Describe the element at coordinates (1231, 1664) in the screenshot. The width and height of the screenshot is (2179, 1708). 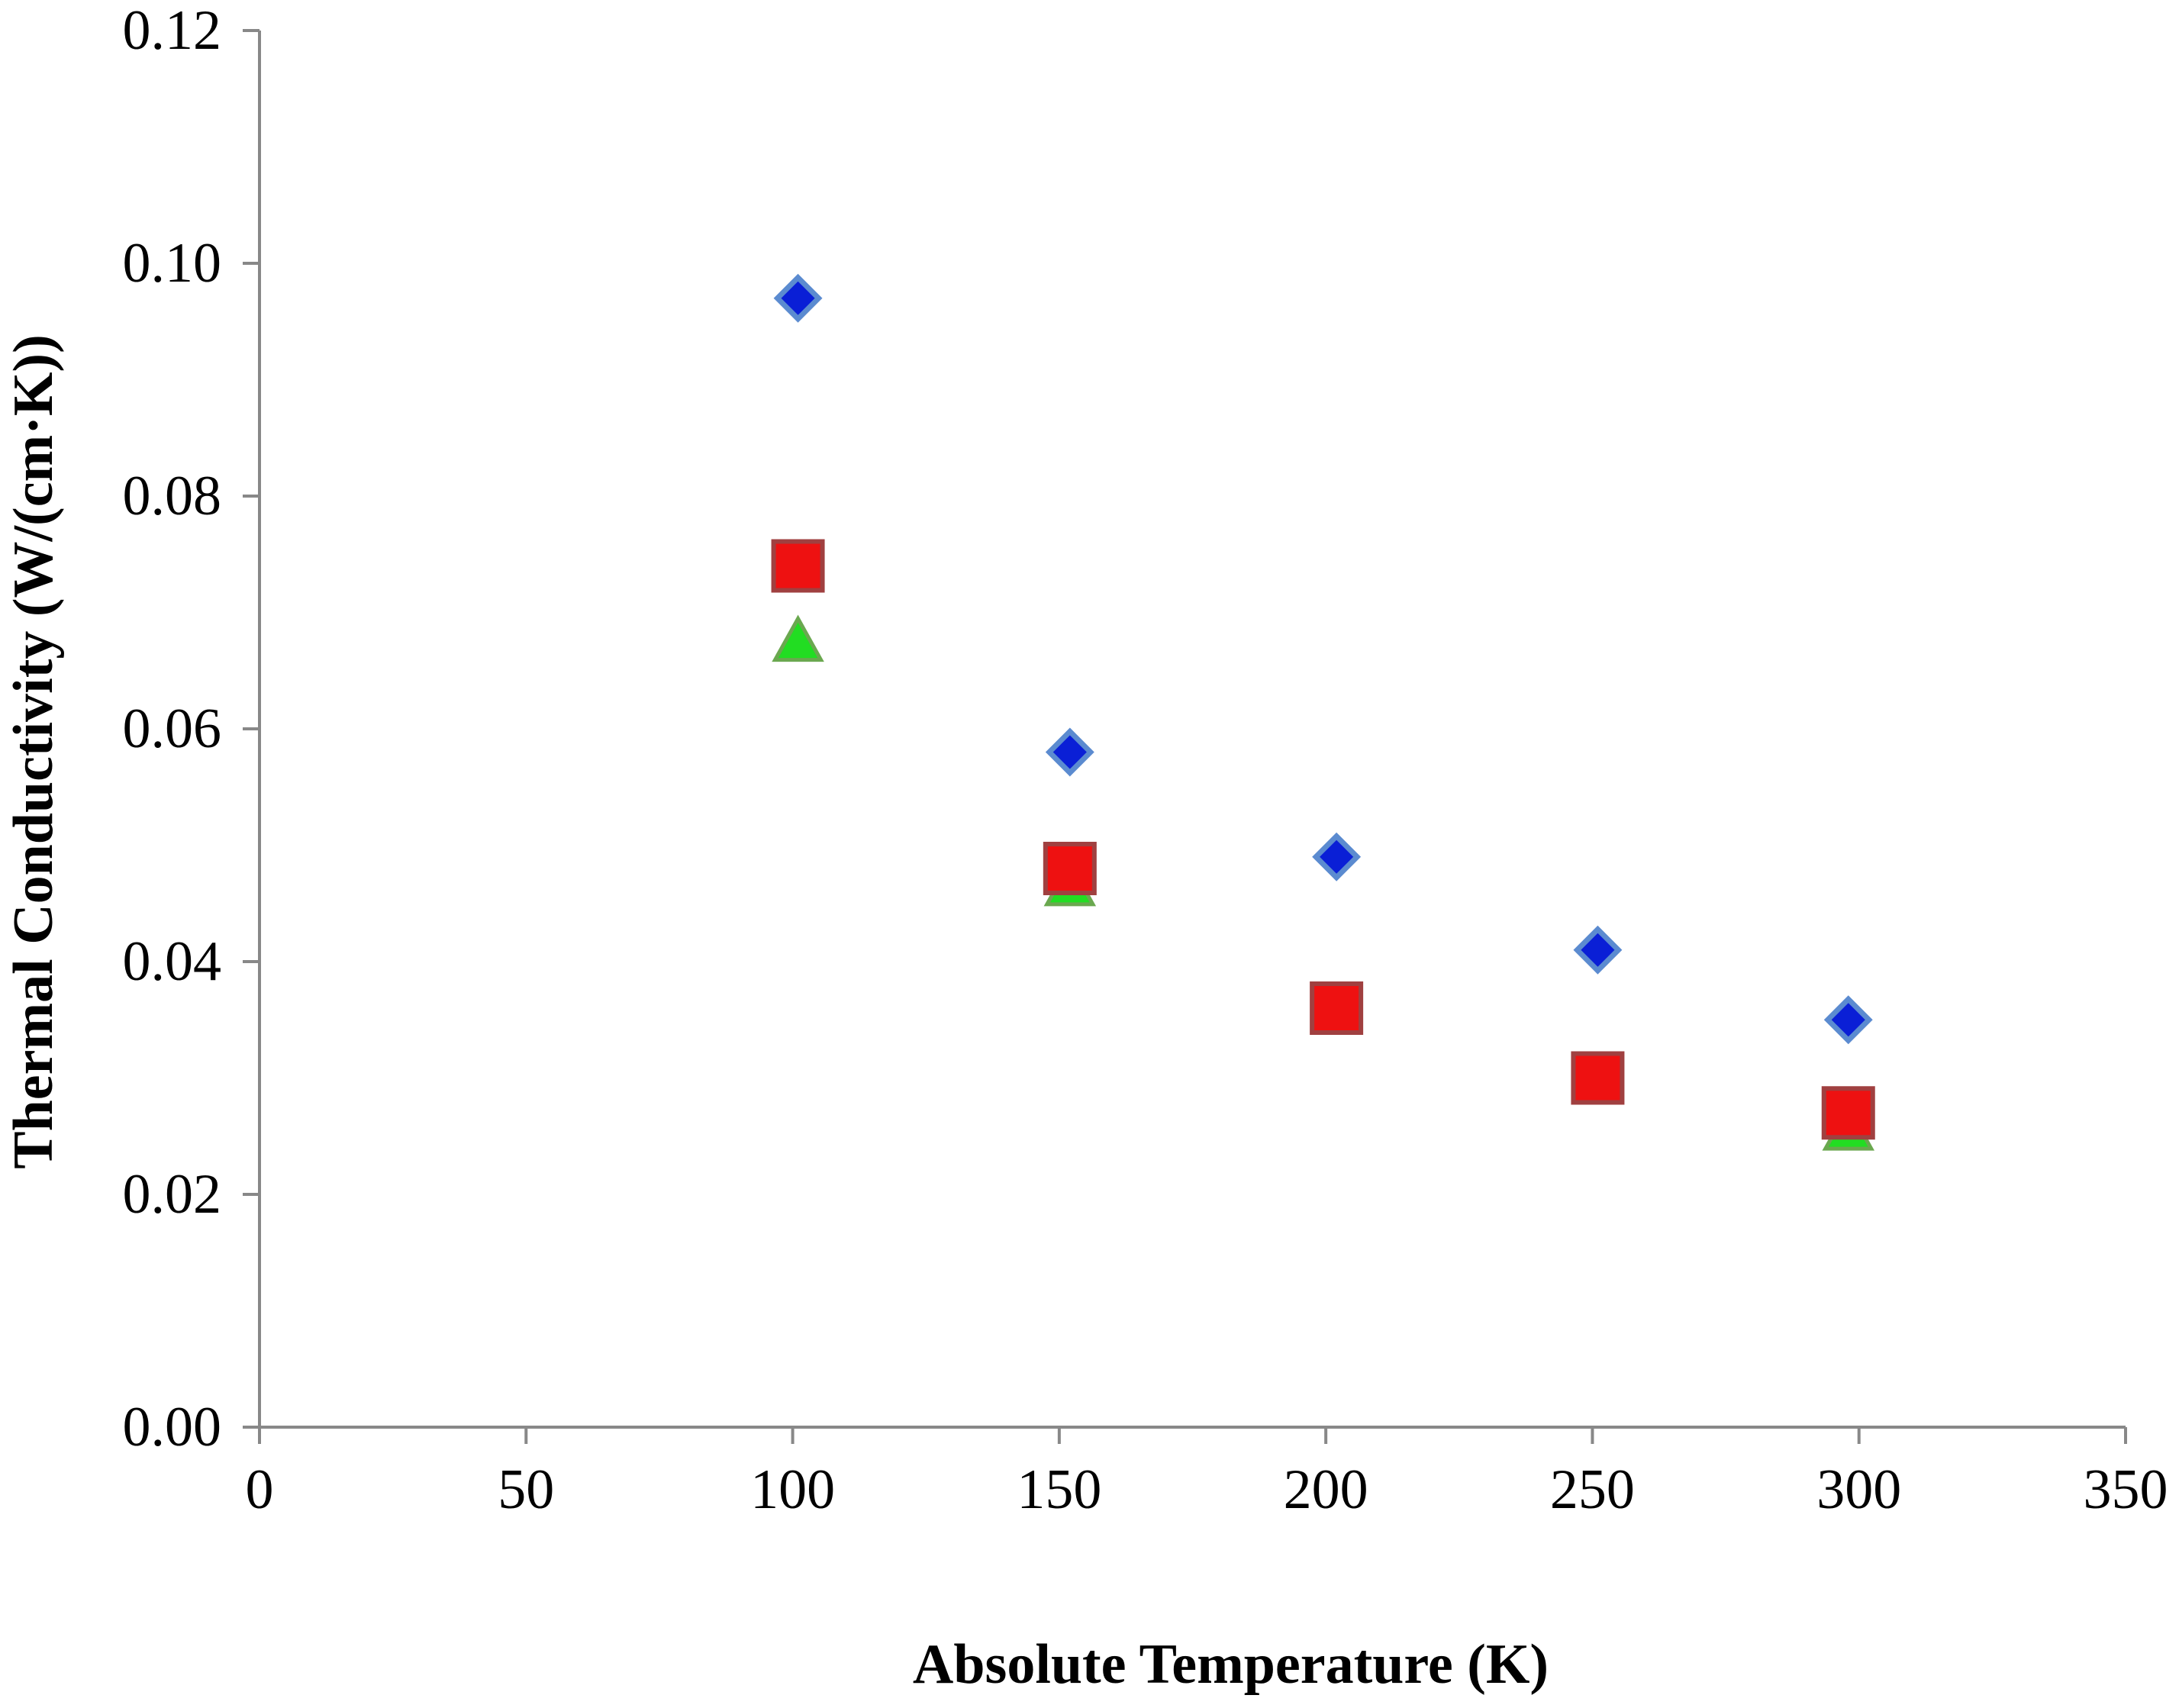
I see `x-axis-title: Absolute Temperature (K)` at that location.